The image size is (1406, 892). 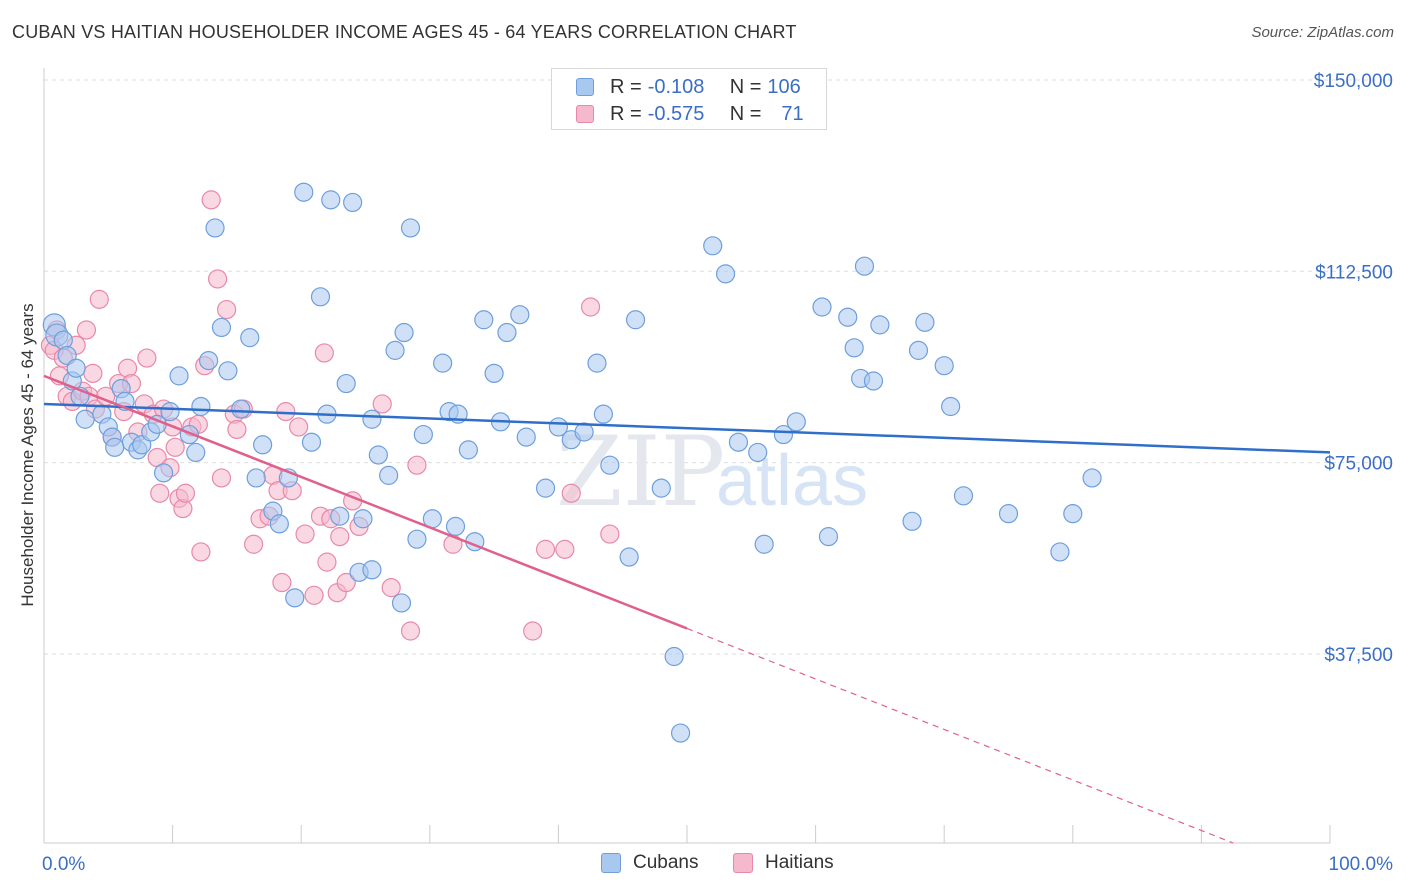 What do you see at coordinates (792, 113) in the screenshot?
I see `legend-n-value-haitians: 71` at bounding box center [792, 113].